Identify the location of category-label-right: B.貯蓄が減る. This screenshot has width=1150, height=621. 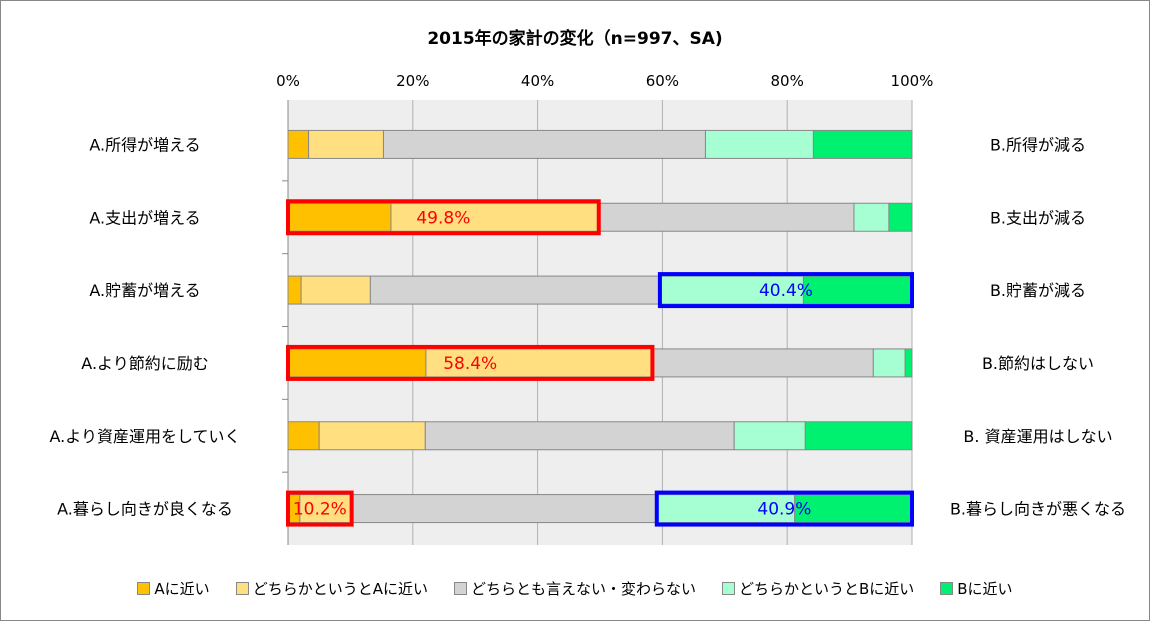
(1038, 290).